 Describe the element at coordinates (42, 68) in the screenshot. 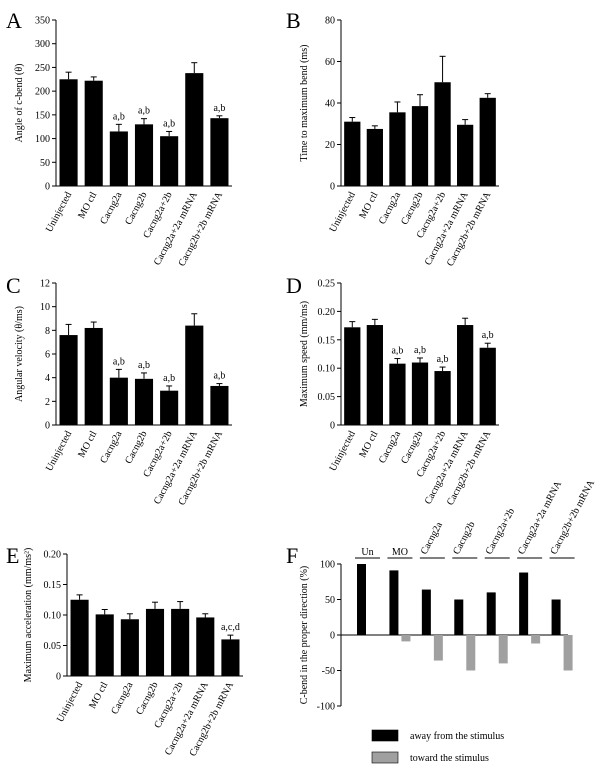

I see `y-tick-label: 250` at that location.